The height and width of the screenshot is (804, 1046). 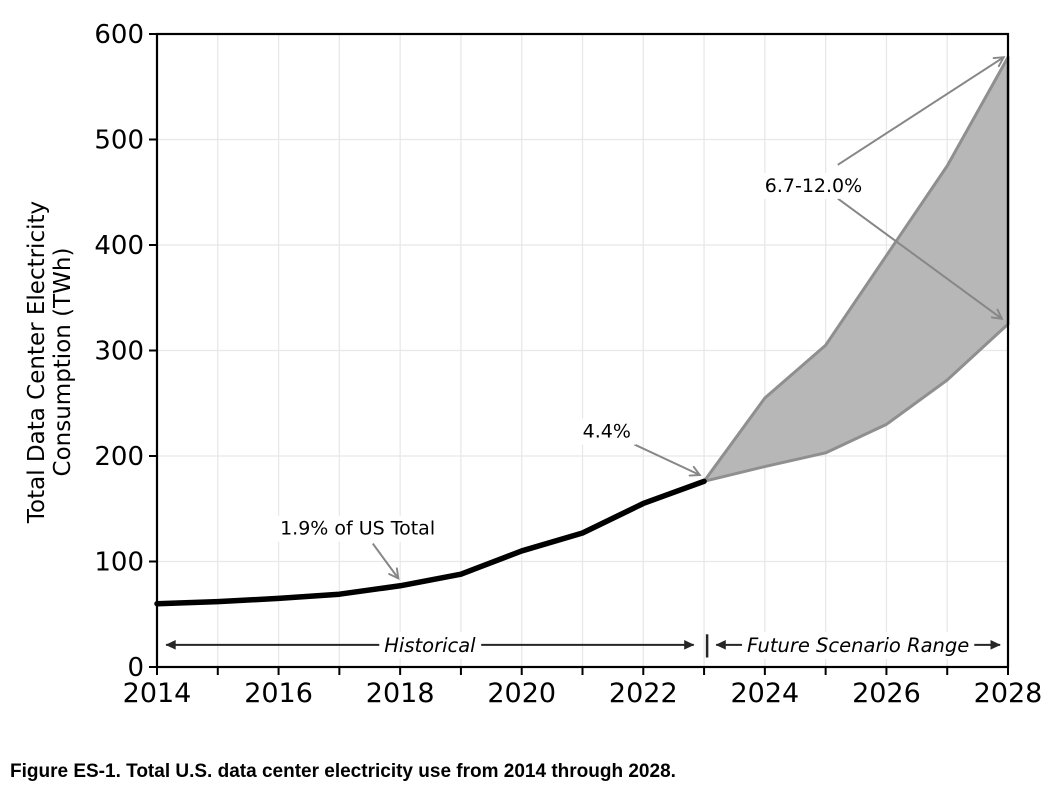 I want to click on annotation-share-2018-bg, so click(x=358, y=528).